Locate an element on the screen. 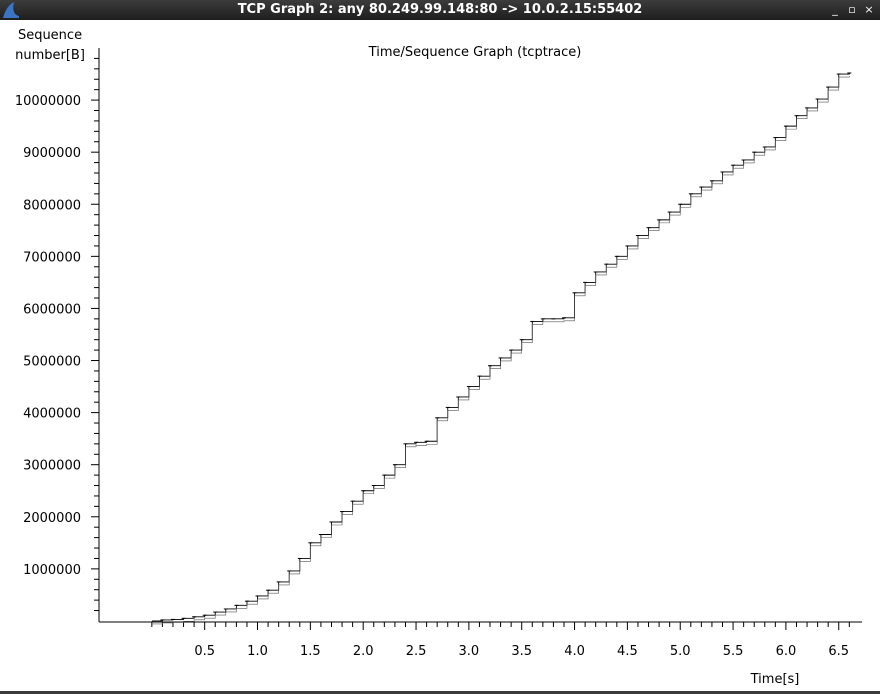  x-tick-label: 3.5 is located at coordinates (521, 651).